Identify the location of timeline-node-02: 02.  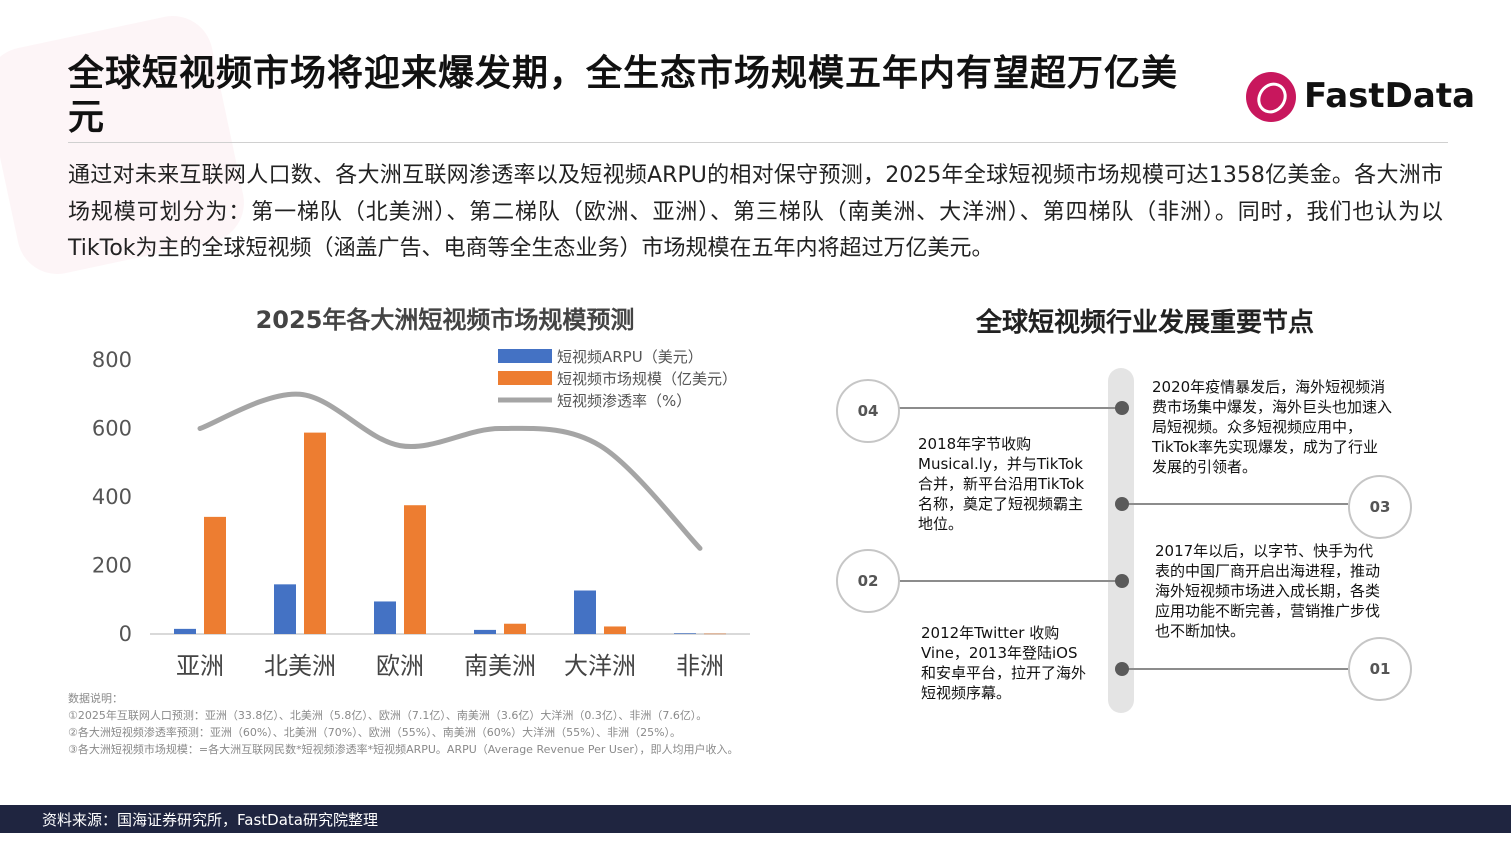
(868, 581).